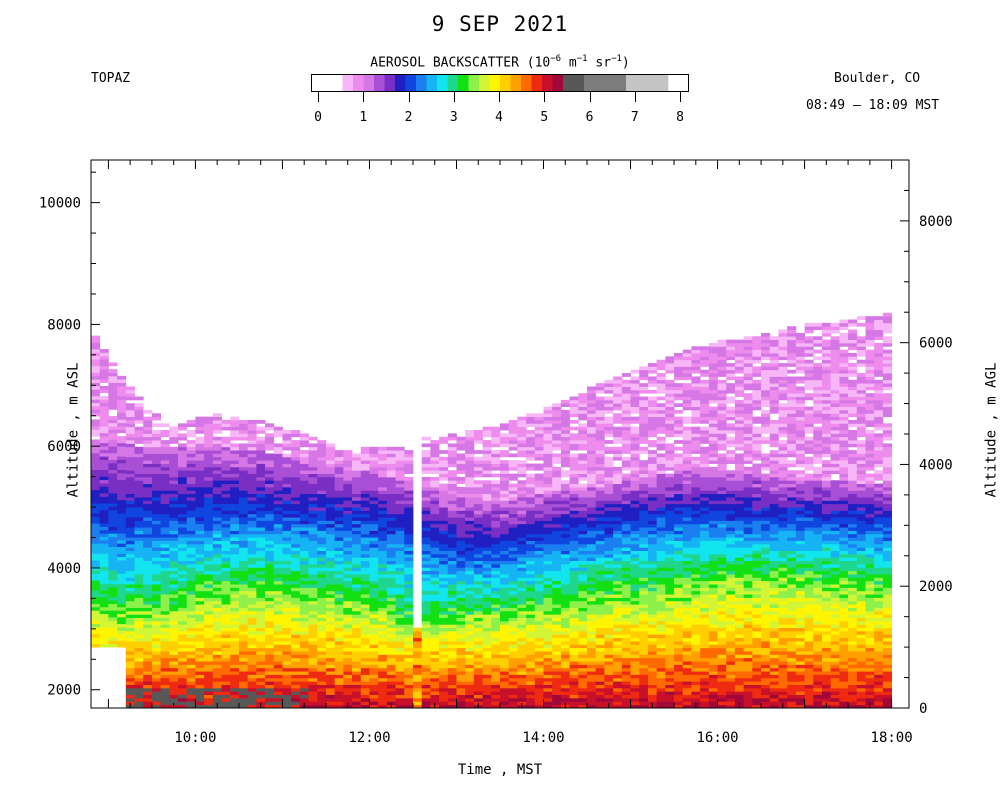 The height and width of the screenshot is (800, 1000). I want to click on colorbar-tick-label-2: 2, so click(408, 117).